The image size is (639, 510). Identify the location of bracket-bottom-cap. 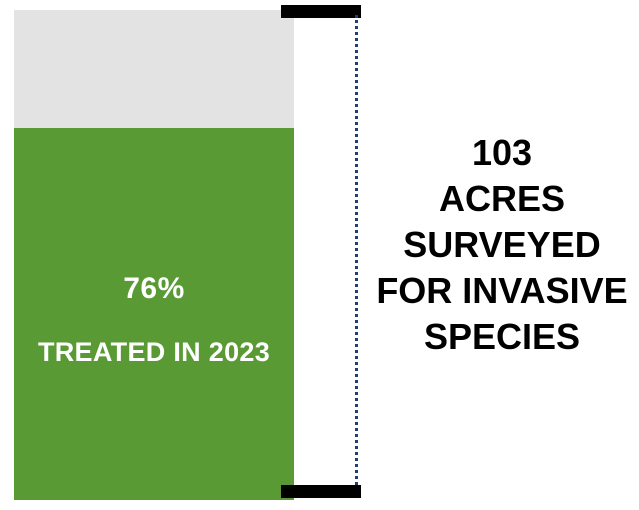
(321, 491).